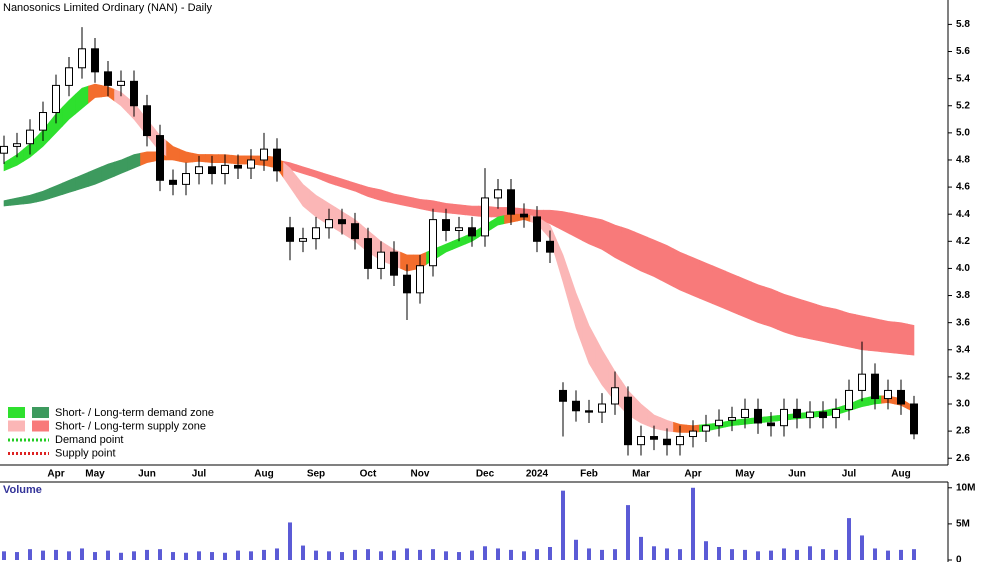  I want to click on legend-label: Short- / Long-term supply zone, so click(130, 426).